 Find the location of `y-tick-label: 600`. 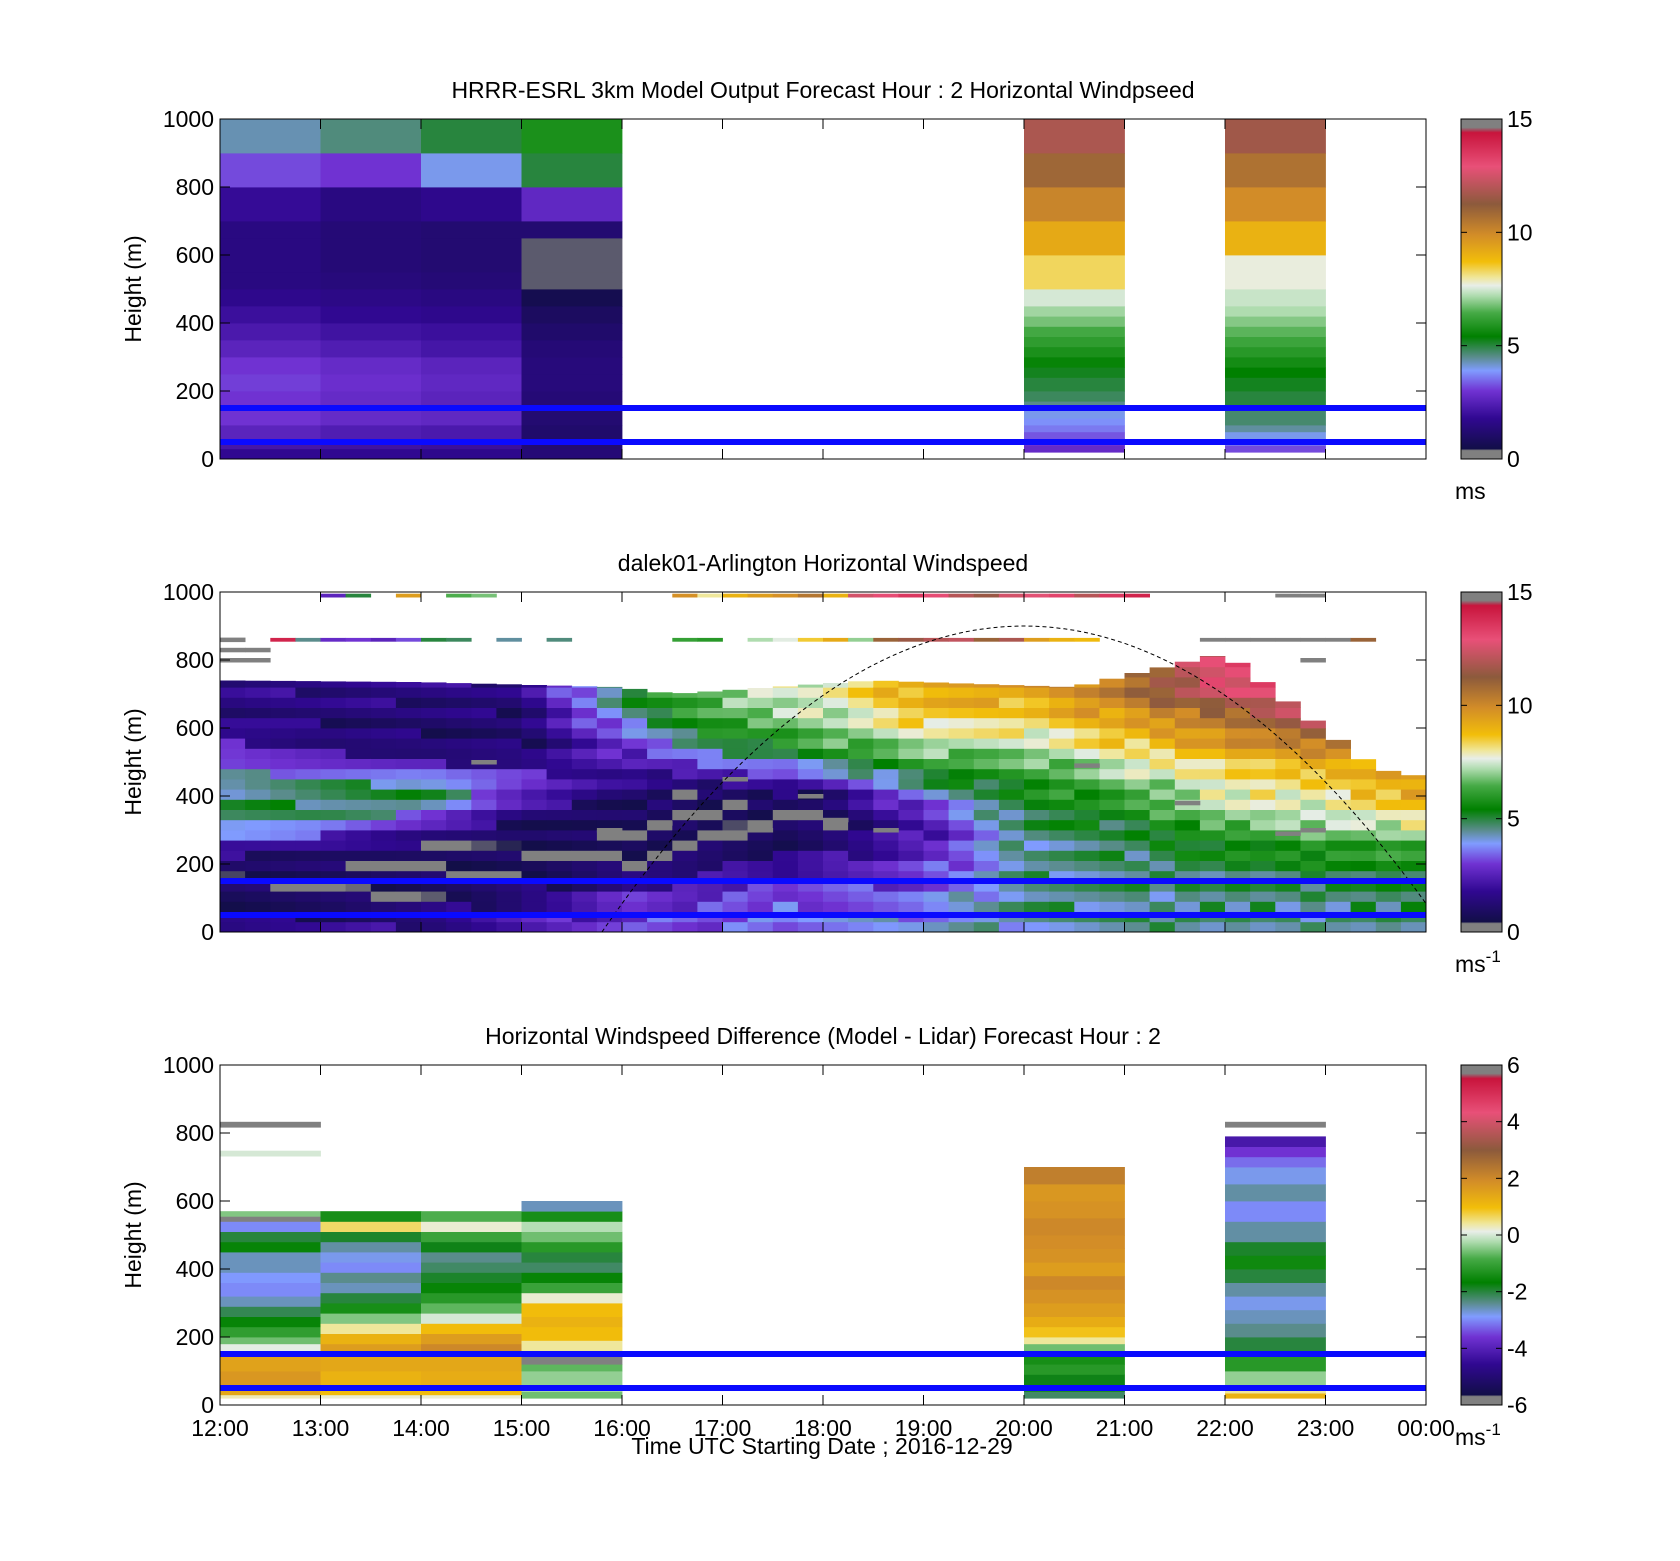

y-tick-label: 600 is located at coordinates (195, 728).